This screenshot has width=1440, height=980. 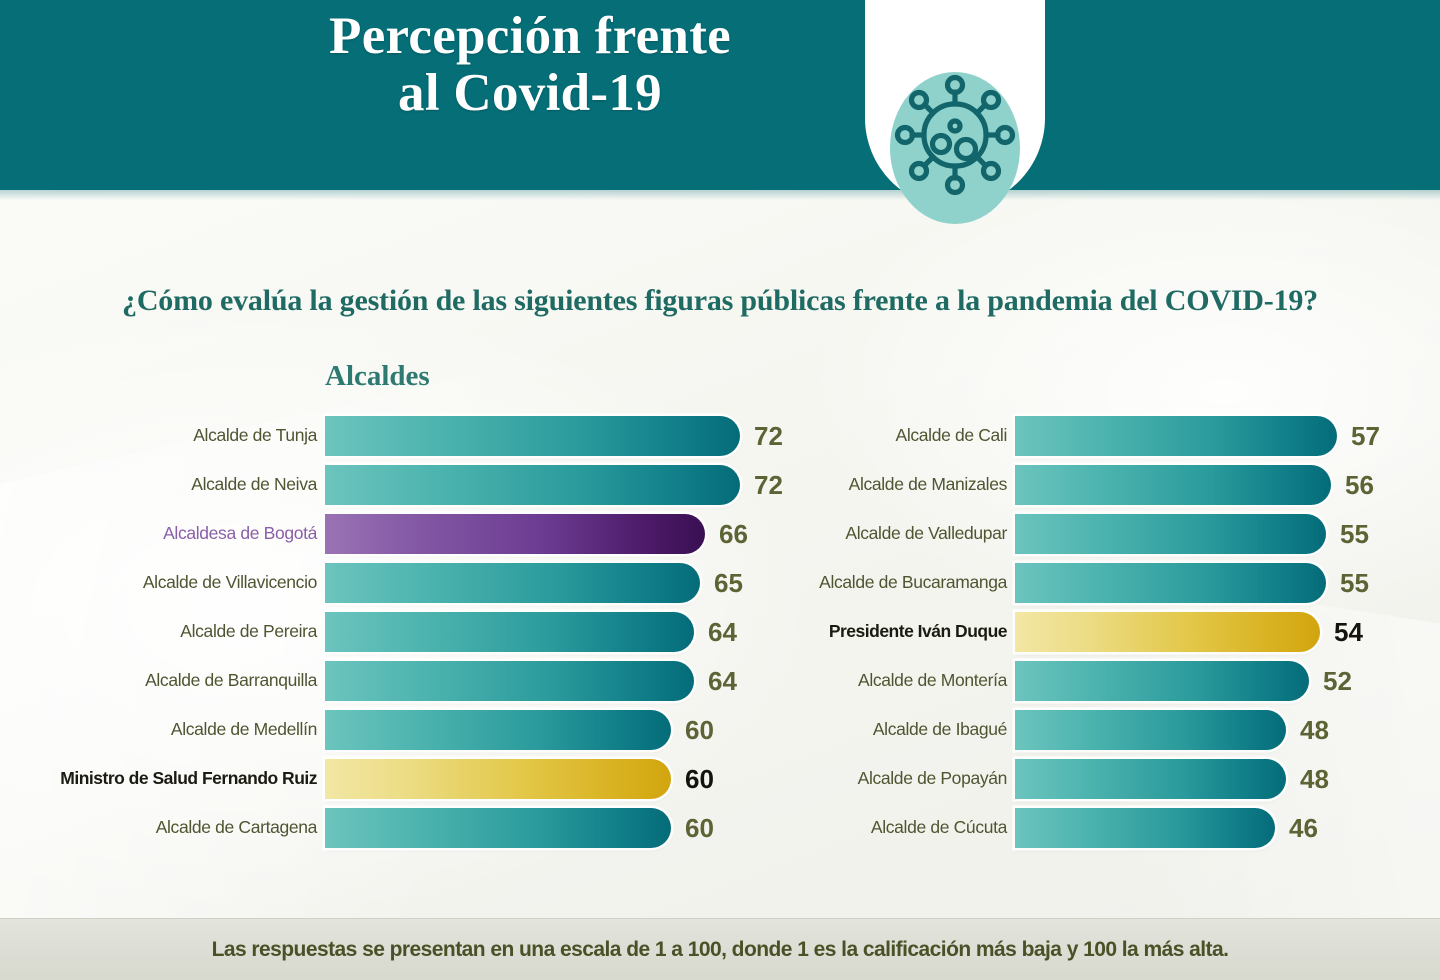 What do you see at coordinates (928, 483) in the screenshot?
I see `bar-label: Alcalde de Manizales` at bounding box center [928, 483].